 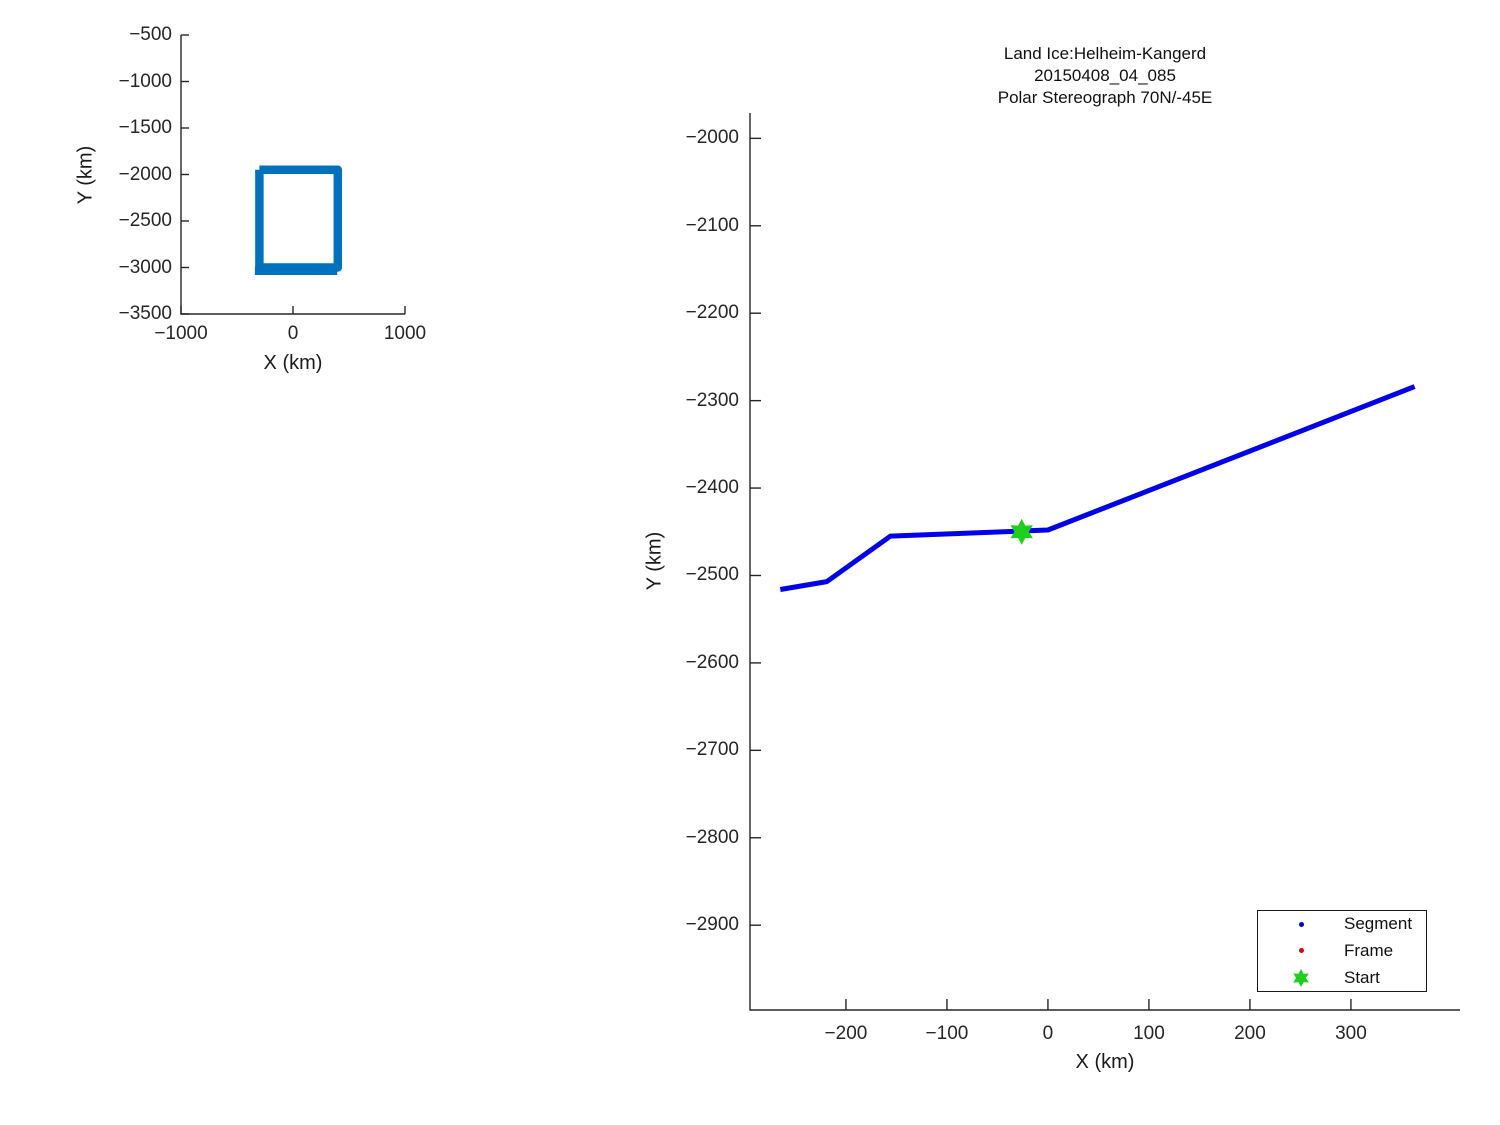 I want to click on legend-row-segment: Segment, so click(x=1342, y=924).